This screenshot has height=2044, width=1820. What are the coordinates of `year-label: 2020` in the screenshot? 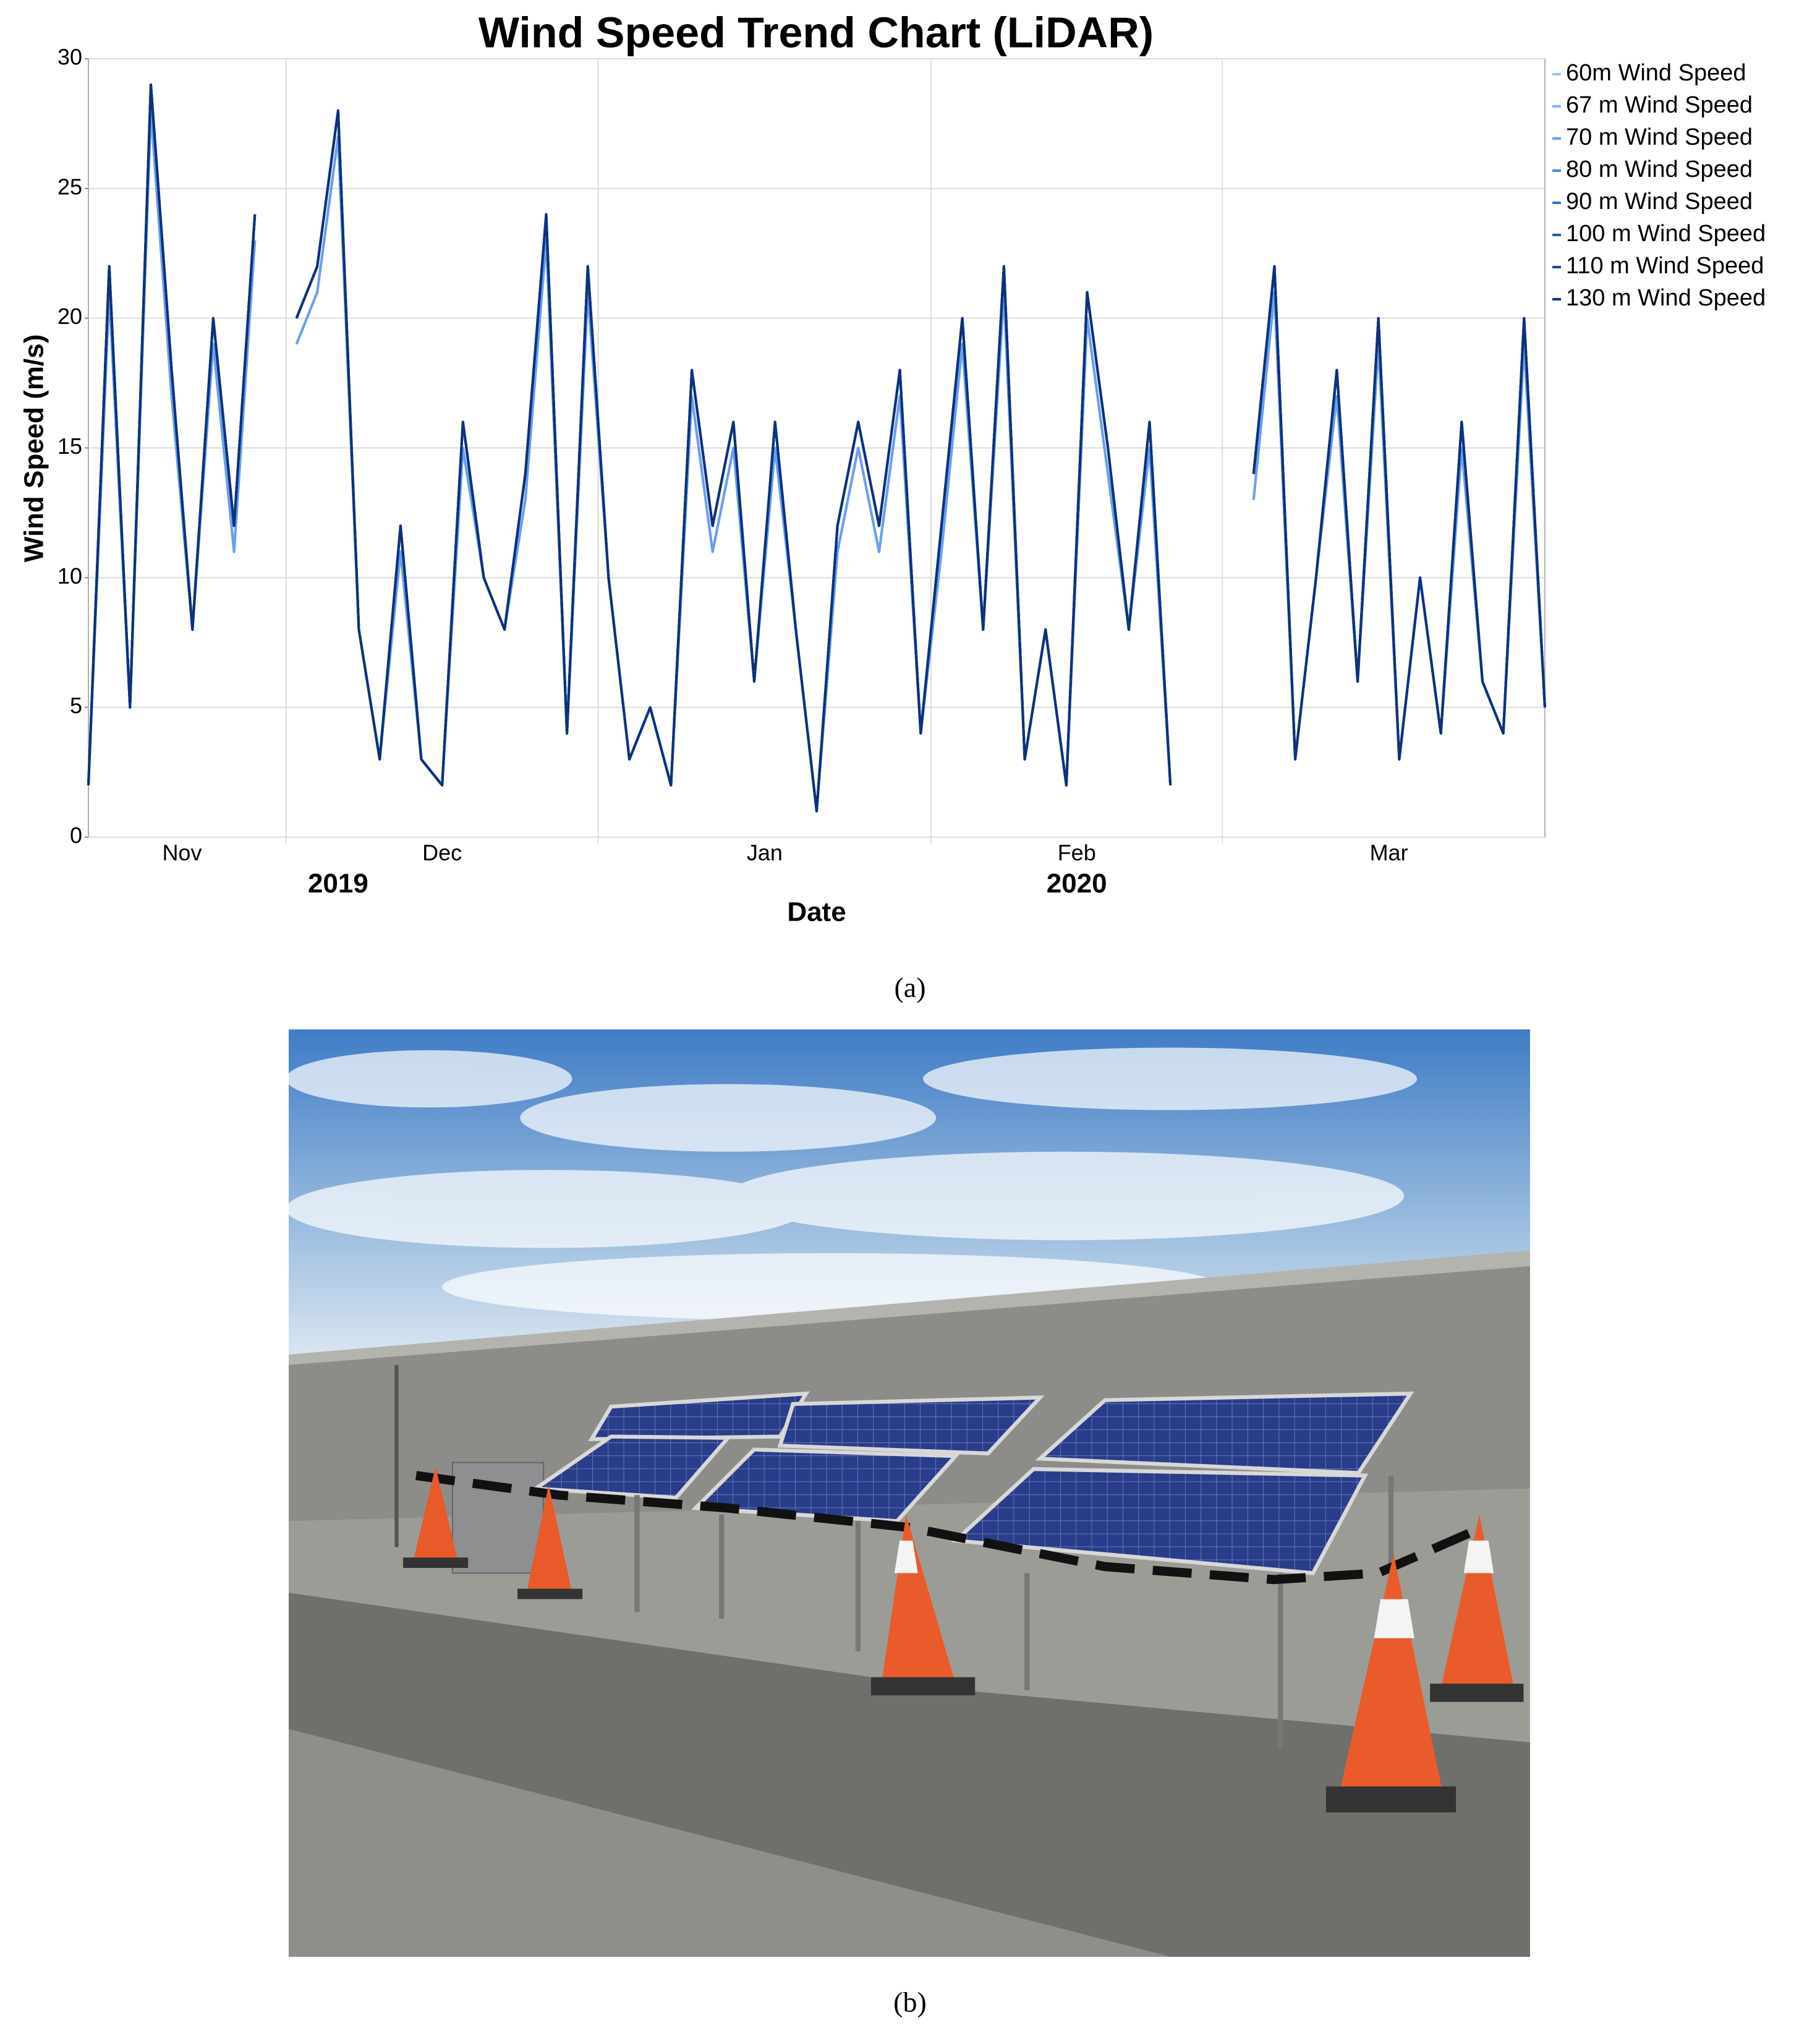 It's located at (1077, 884).